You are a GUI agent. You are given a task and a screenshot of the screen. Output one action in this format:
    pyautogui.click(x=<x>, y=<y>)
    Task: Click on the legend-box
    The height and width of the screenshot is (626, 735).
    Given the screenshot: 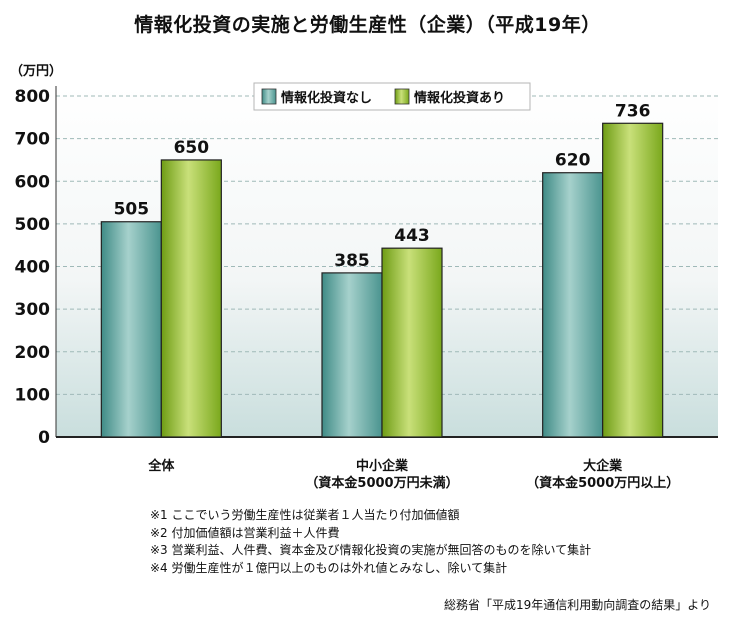 What is the action you would take?
    pyautogui.click(x=392, y=96)
    